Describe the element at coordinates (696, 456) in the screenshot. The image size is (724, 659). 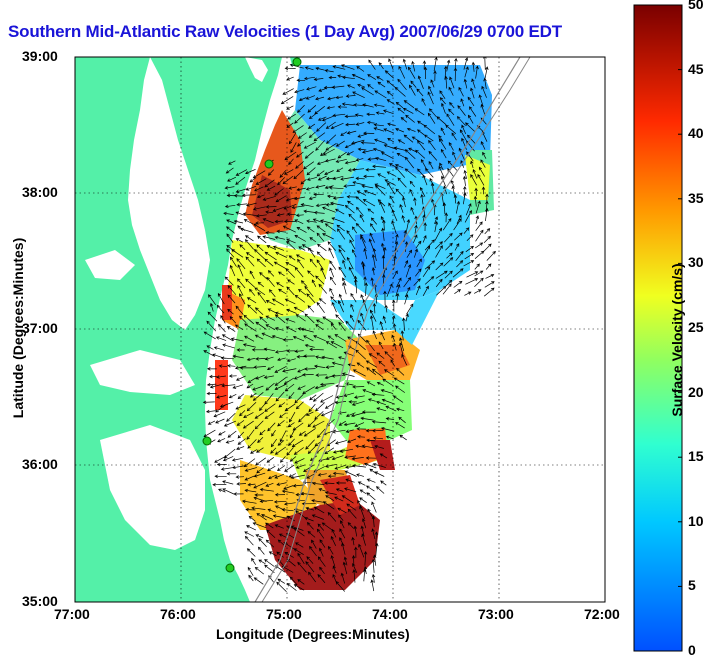
I see `colorbar-tick: 15` at that location.